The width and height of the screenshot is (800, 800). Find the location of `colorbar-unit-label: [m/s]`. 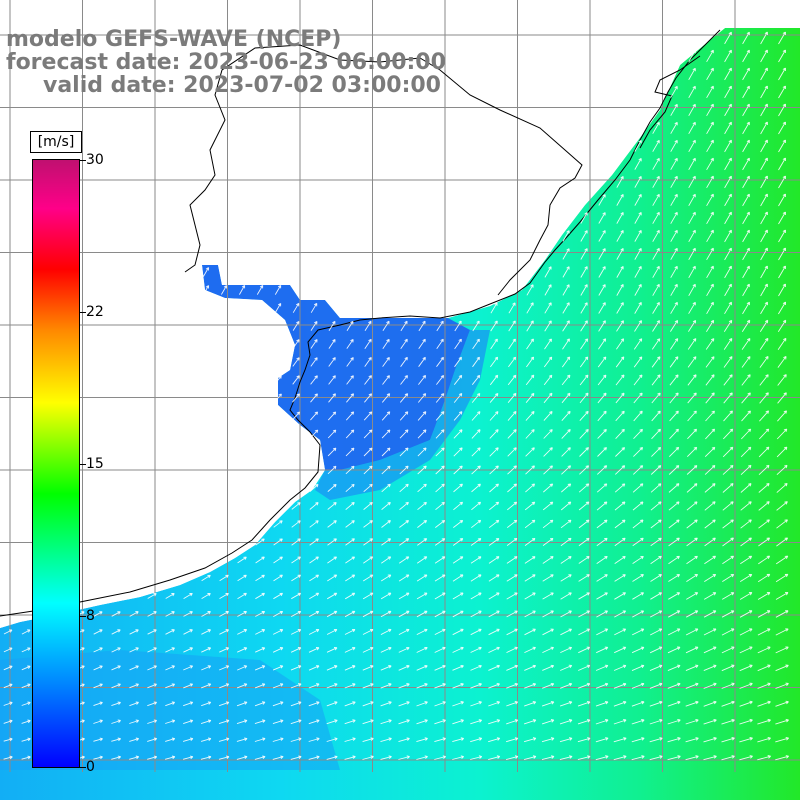

colorbar-unit-label: [m/s] is located at coordinates (56, 142).